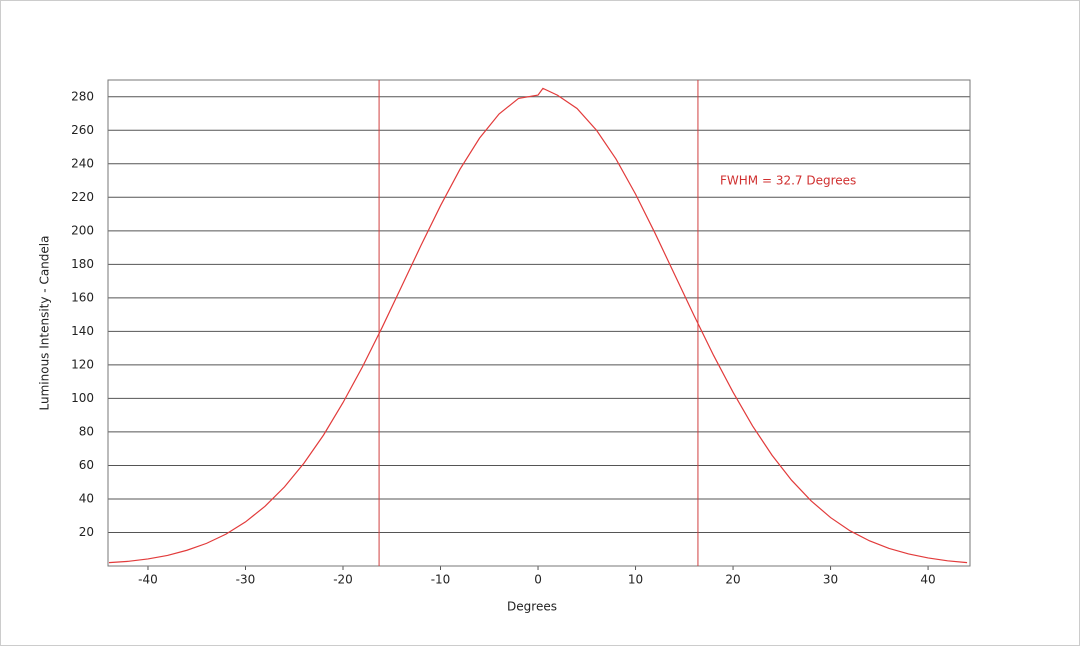 Image resolution: width=1080 pixels, height=646 pixels. What do you see at coordinates (45, 323) in the screenshot?
I see `y-axis-label: Luminous Intensity - Candela` at bounding box center [45, 323].